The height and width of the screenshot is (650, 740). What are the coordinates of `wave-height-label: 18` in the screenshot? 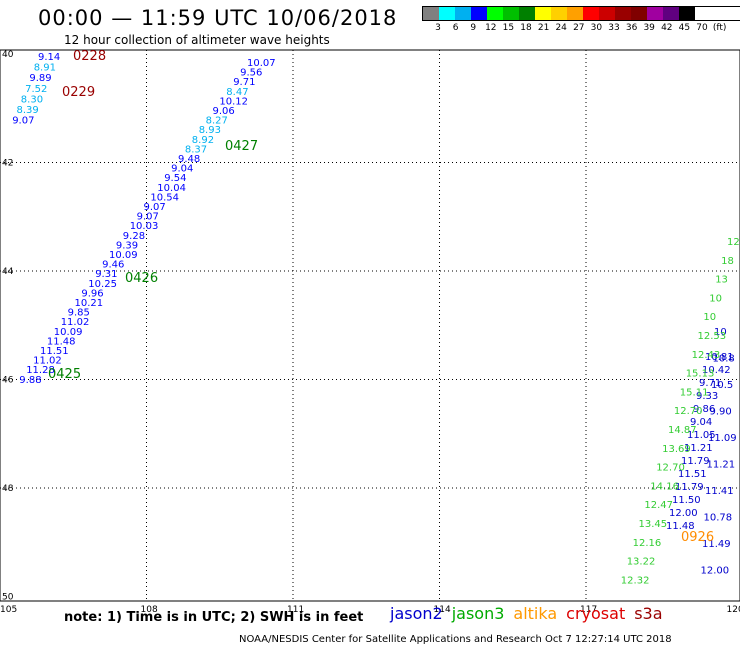 It's located at (727, 261).